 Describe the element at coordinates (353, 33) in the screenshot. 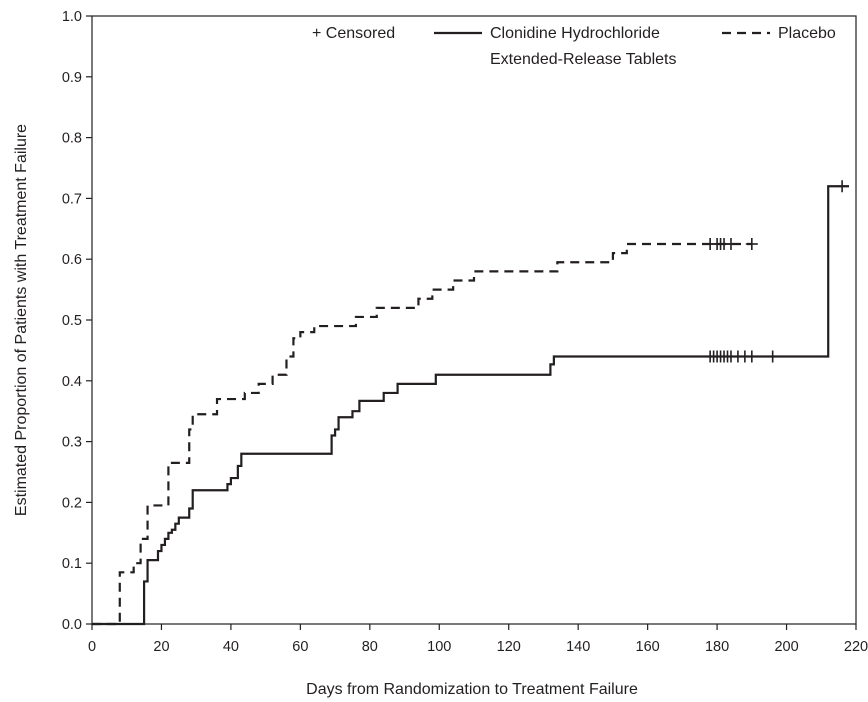

I see `legend-censored-label: + Censored` at that location.